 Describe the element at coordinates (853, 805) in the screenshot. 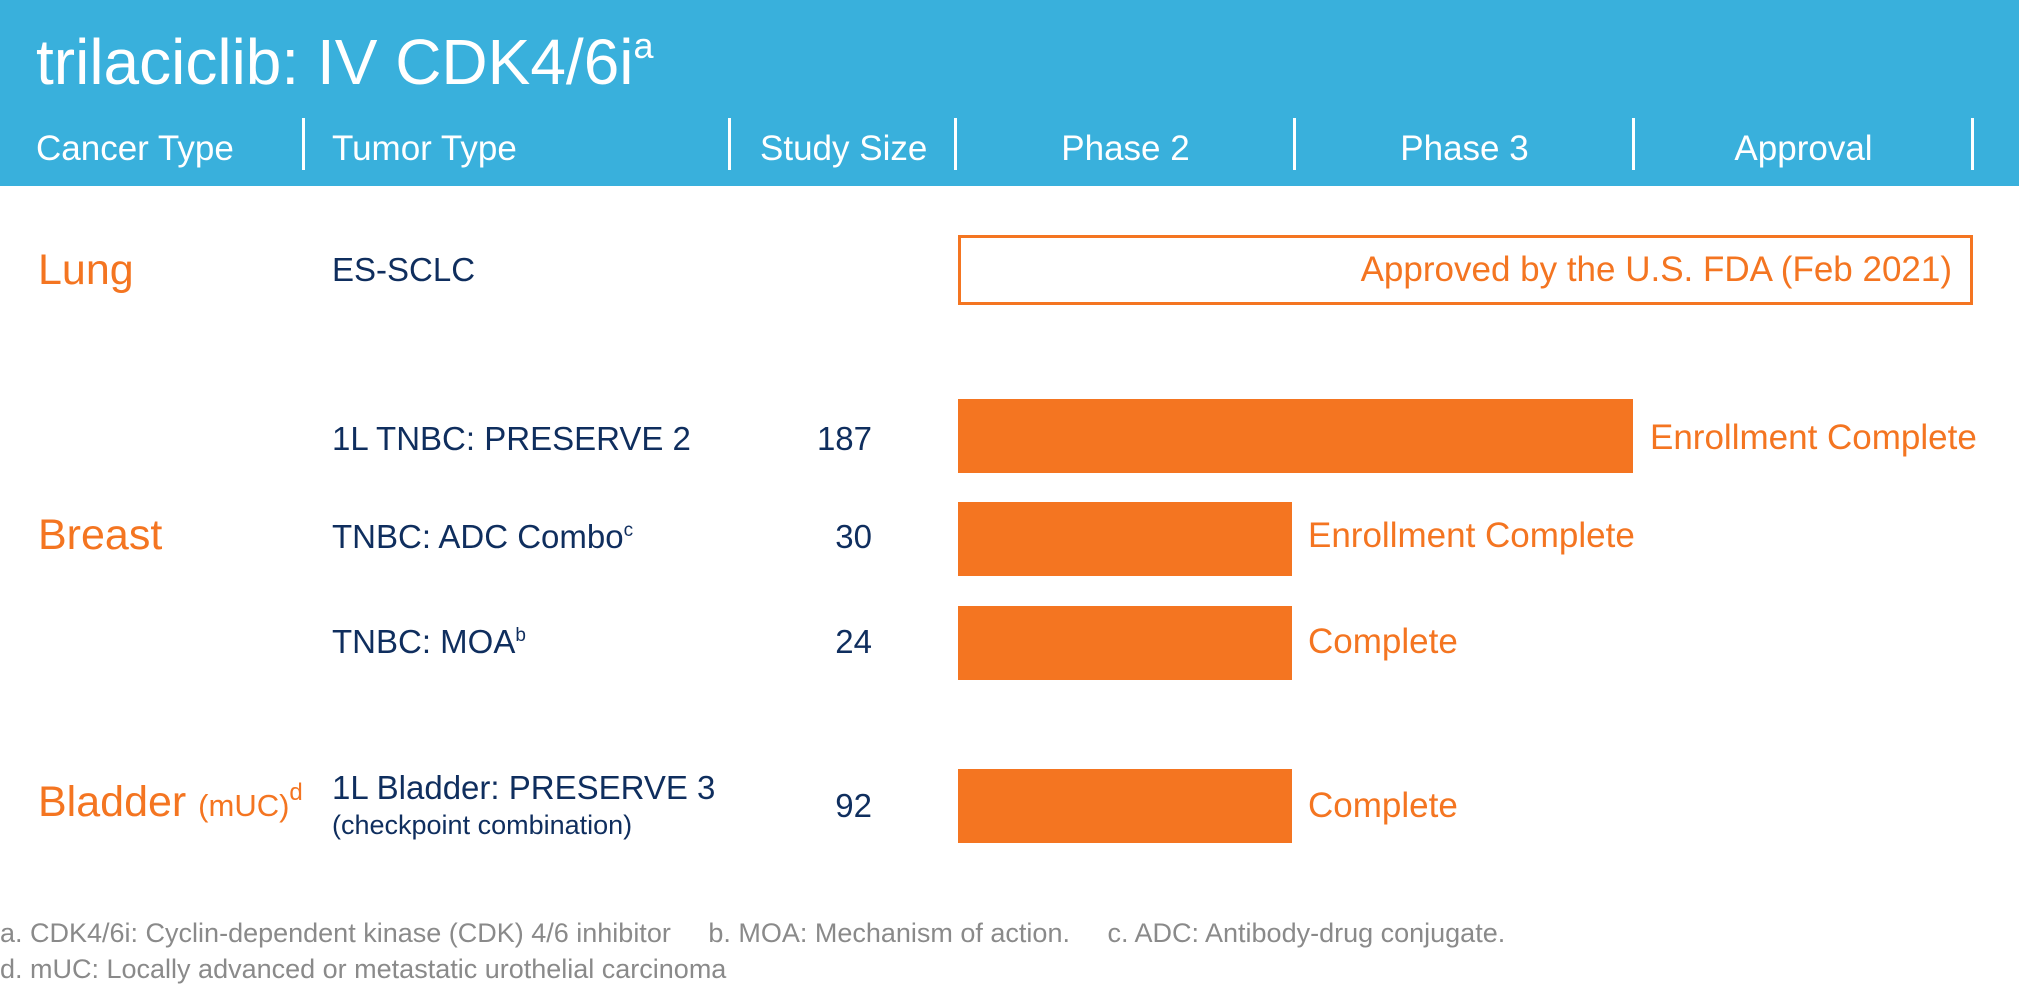

I see `study-size-value: 92` at that location.